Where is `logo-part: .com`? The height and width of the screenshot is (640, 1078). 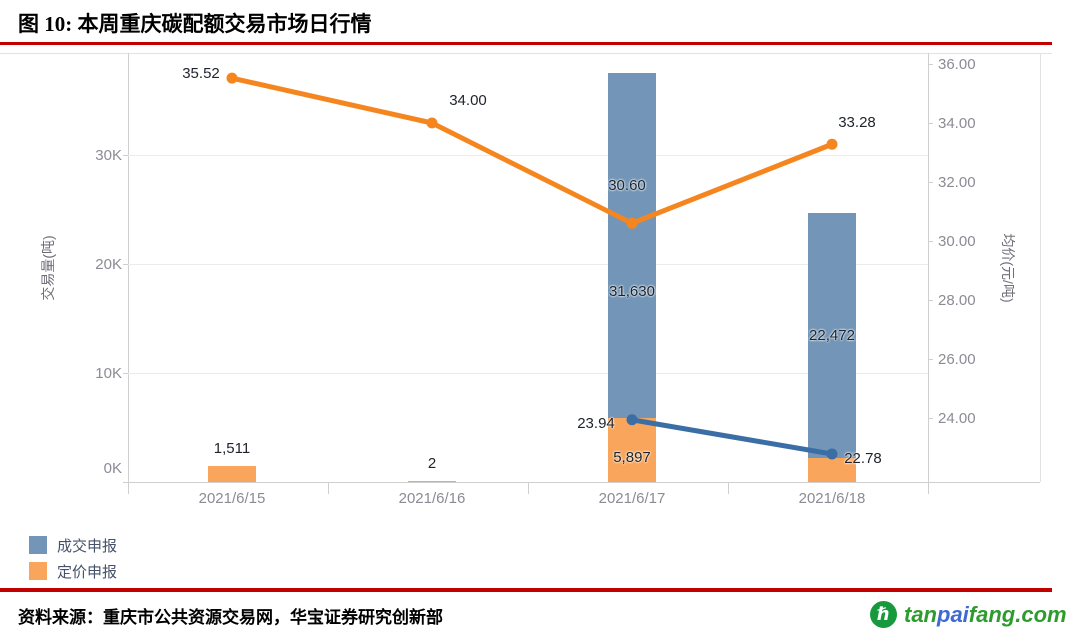 logo-part: .com is located at coordinates (1041, 614).